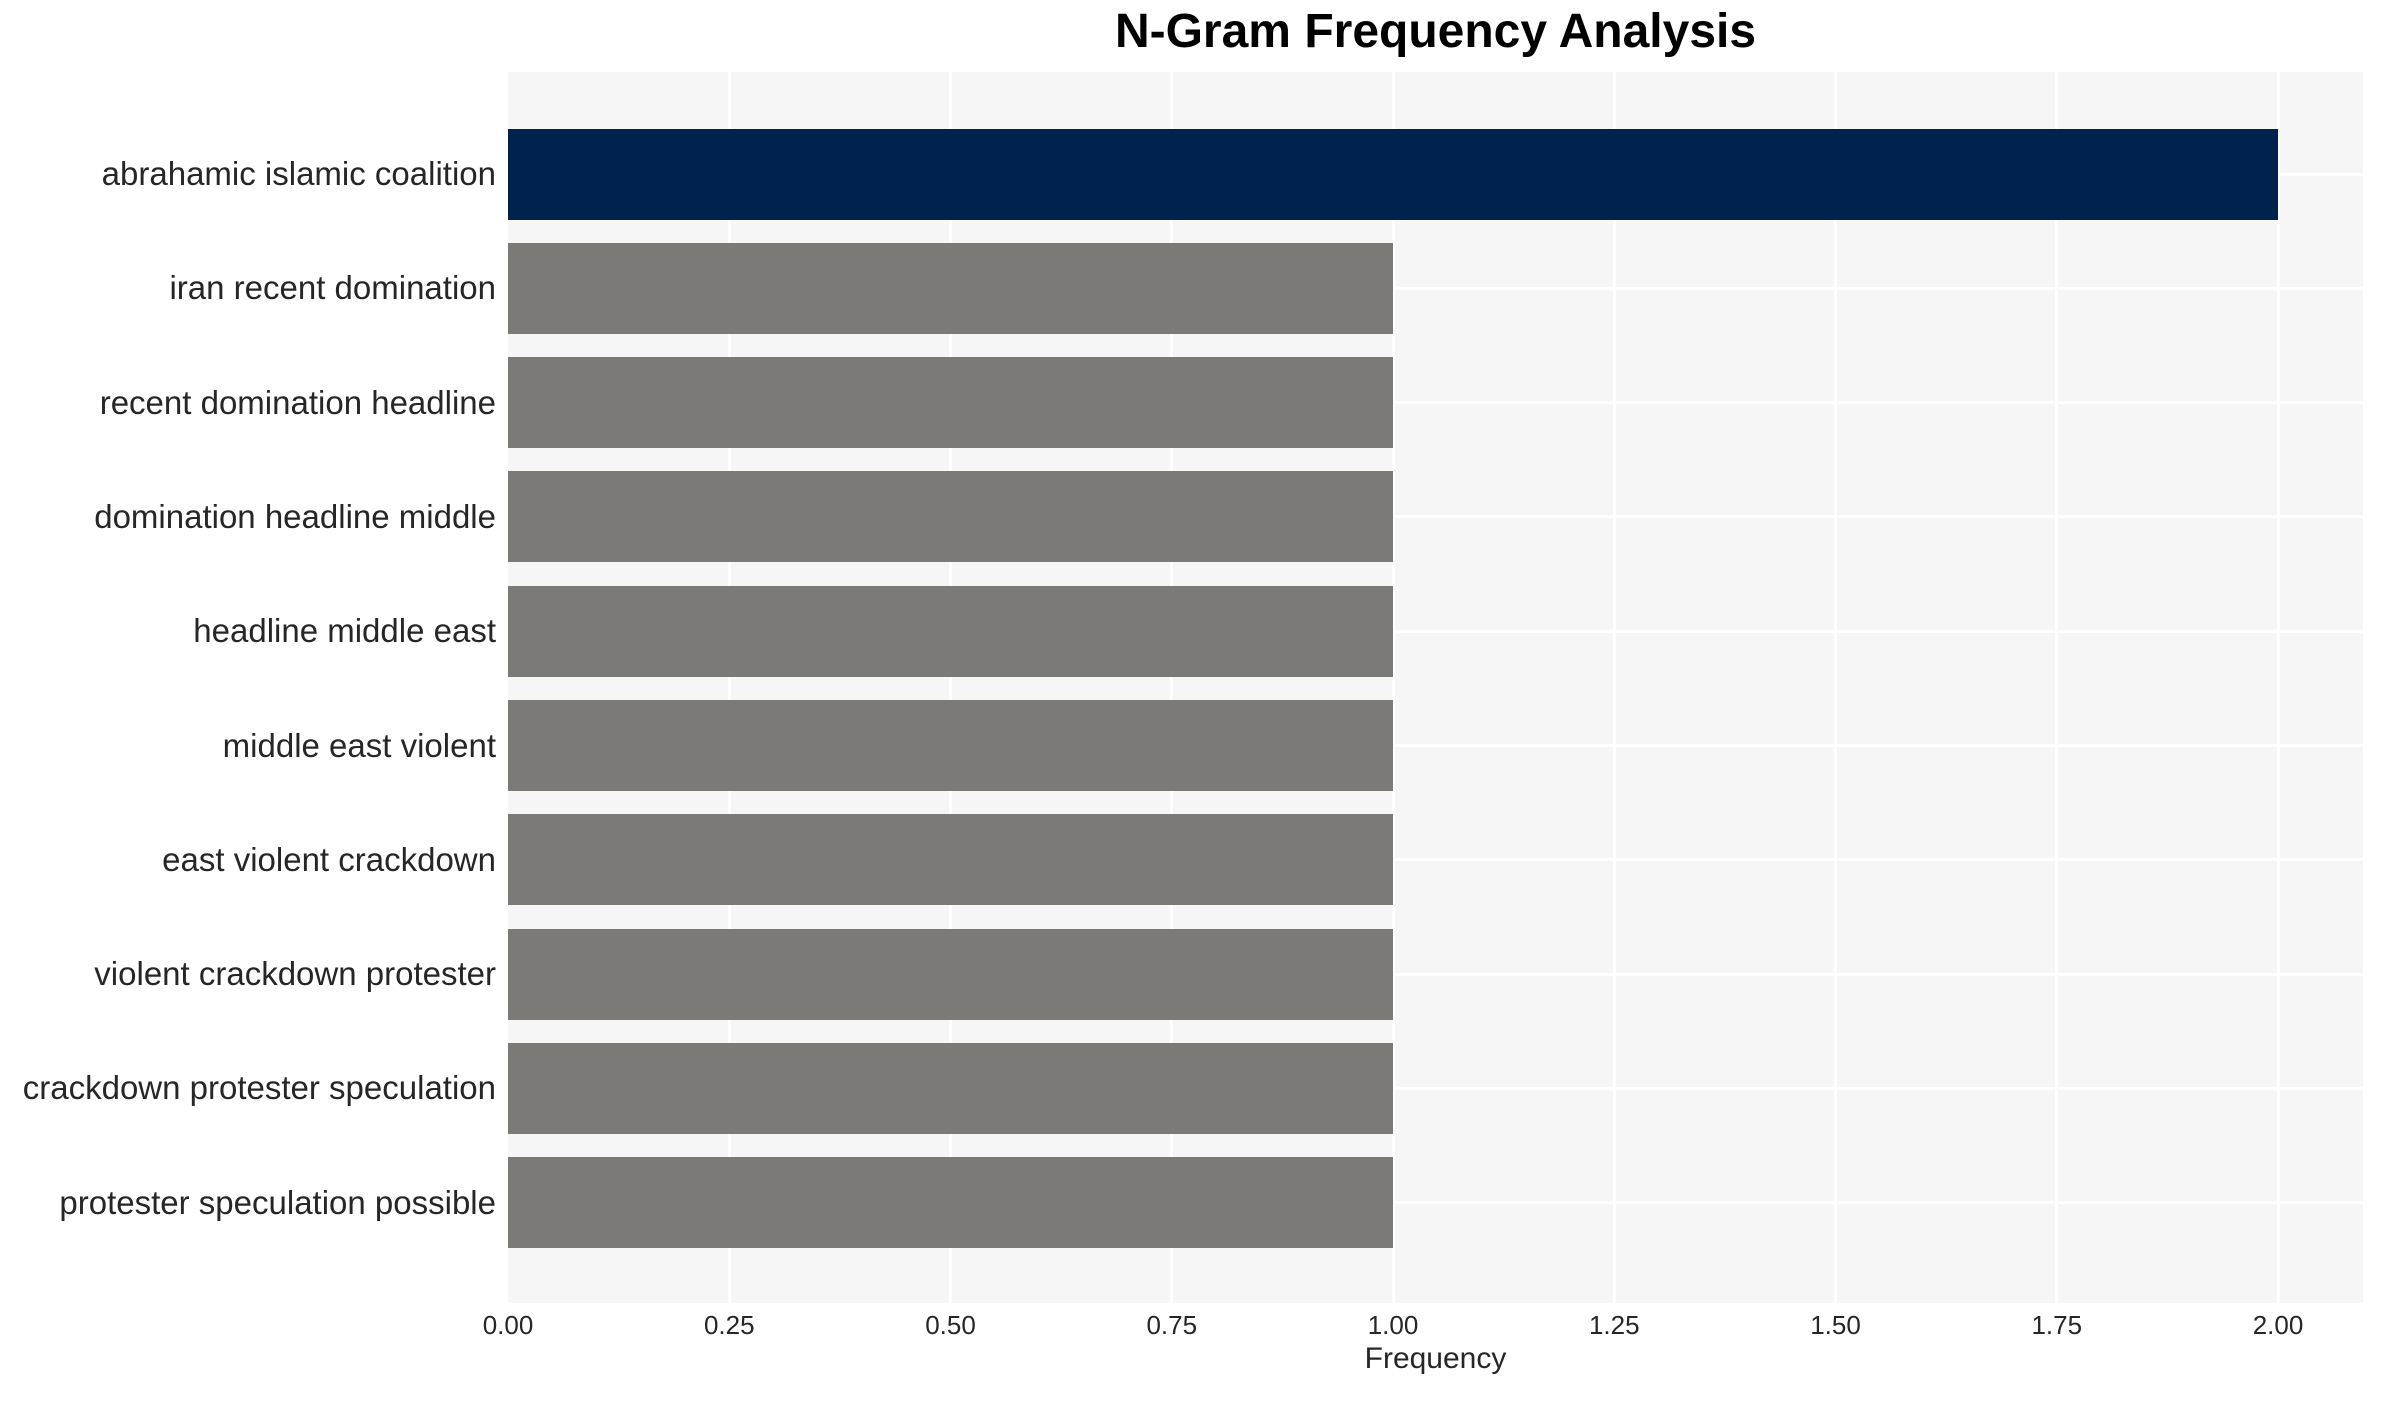  What do you see at coordinates (298, 173) in the screenshot?
I see `y-tick-label: abrahamic islamic coalition` at bounding box center [298, 173].